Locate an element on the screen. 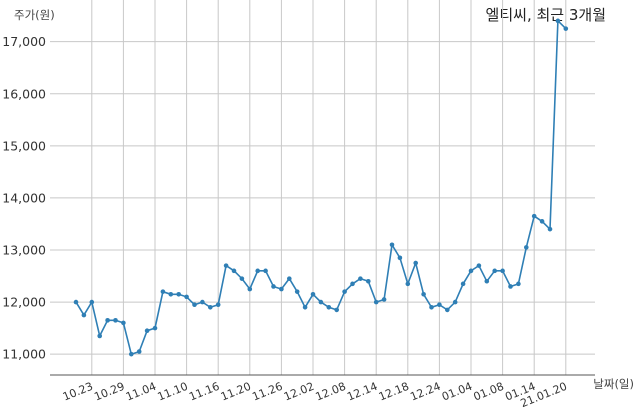 The width and height of the screenshot is (640, 414). chart-title: 엘티씨, 최근 3개월 is located at coordinates (545, 15).